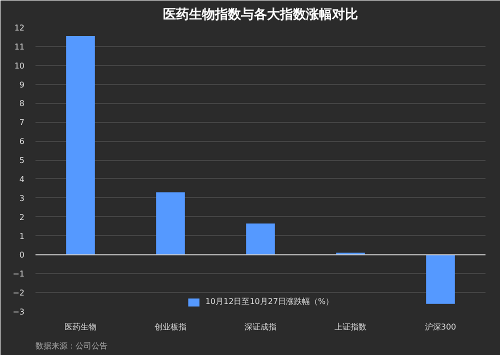  Describe the element at coordinates (260, 327) in the screenshot. I see `x-tick-label: 深证成指` at that location.